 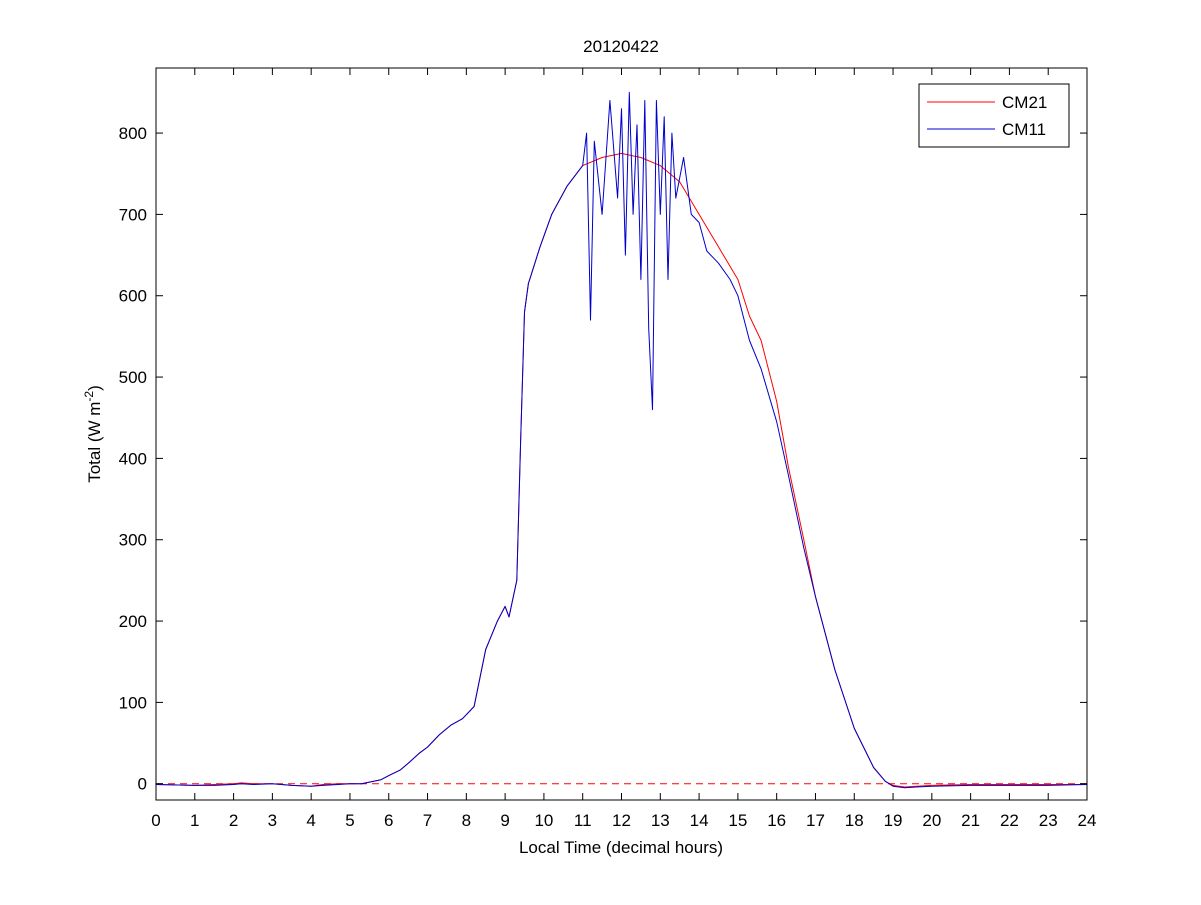 I want to click on x-tick-label: 23, so click(x=1048, y=820).